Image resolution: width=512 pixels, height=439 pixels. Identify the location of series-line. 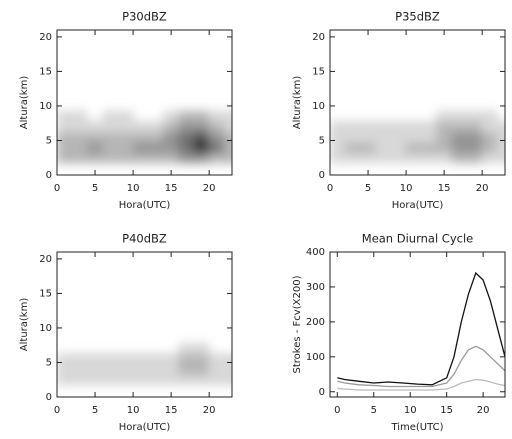
(421, 384).